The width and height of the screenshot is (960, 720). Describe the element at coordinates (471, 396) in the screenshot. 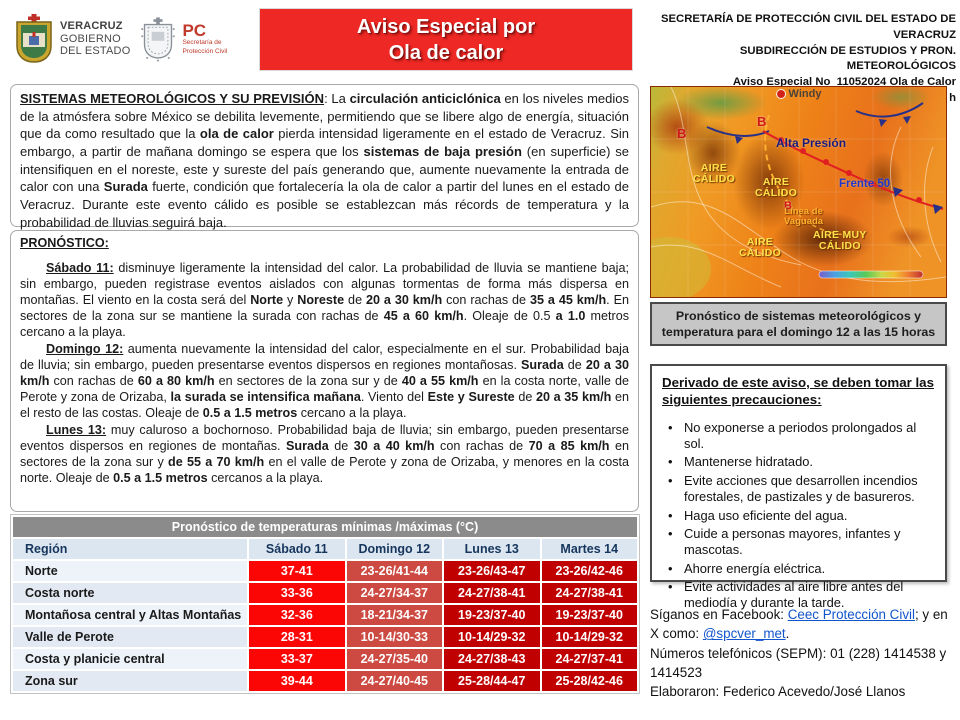

I see `text-segment: Este y Sureste` at that location.